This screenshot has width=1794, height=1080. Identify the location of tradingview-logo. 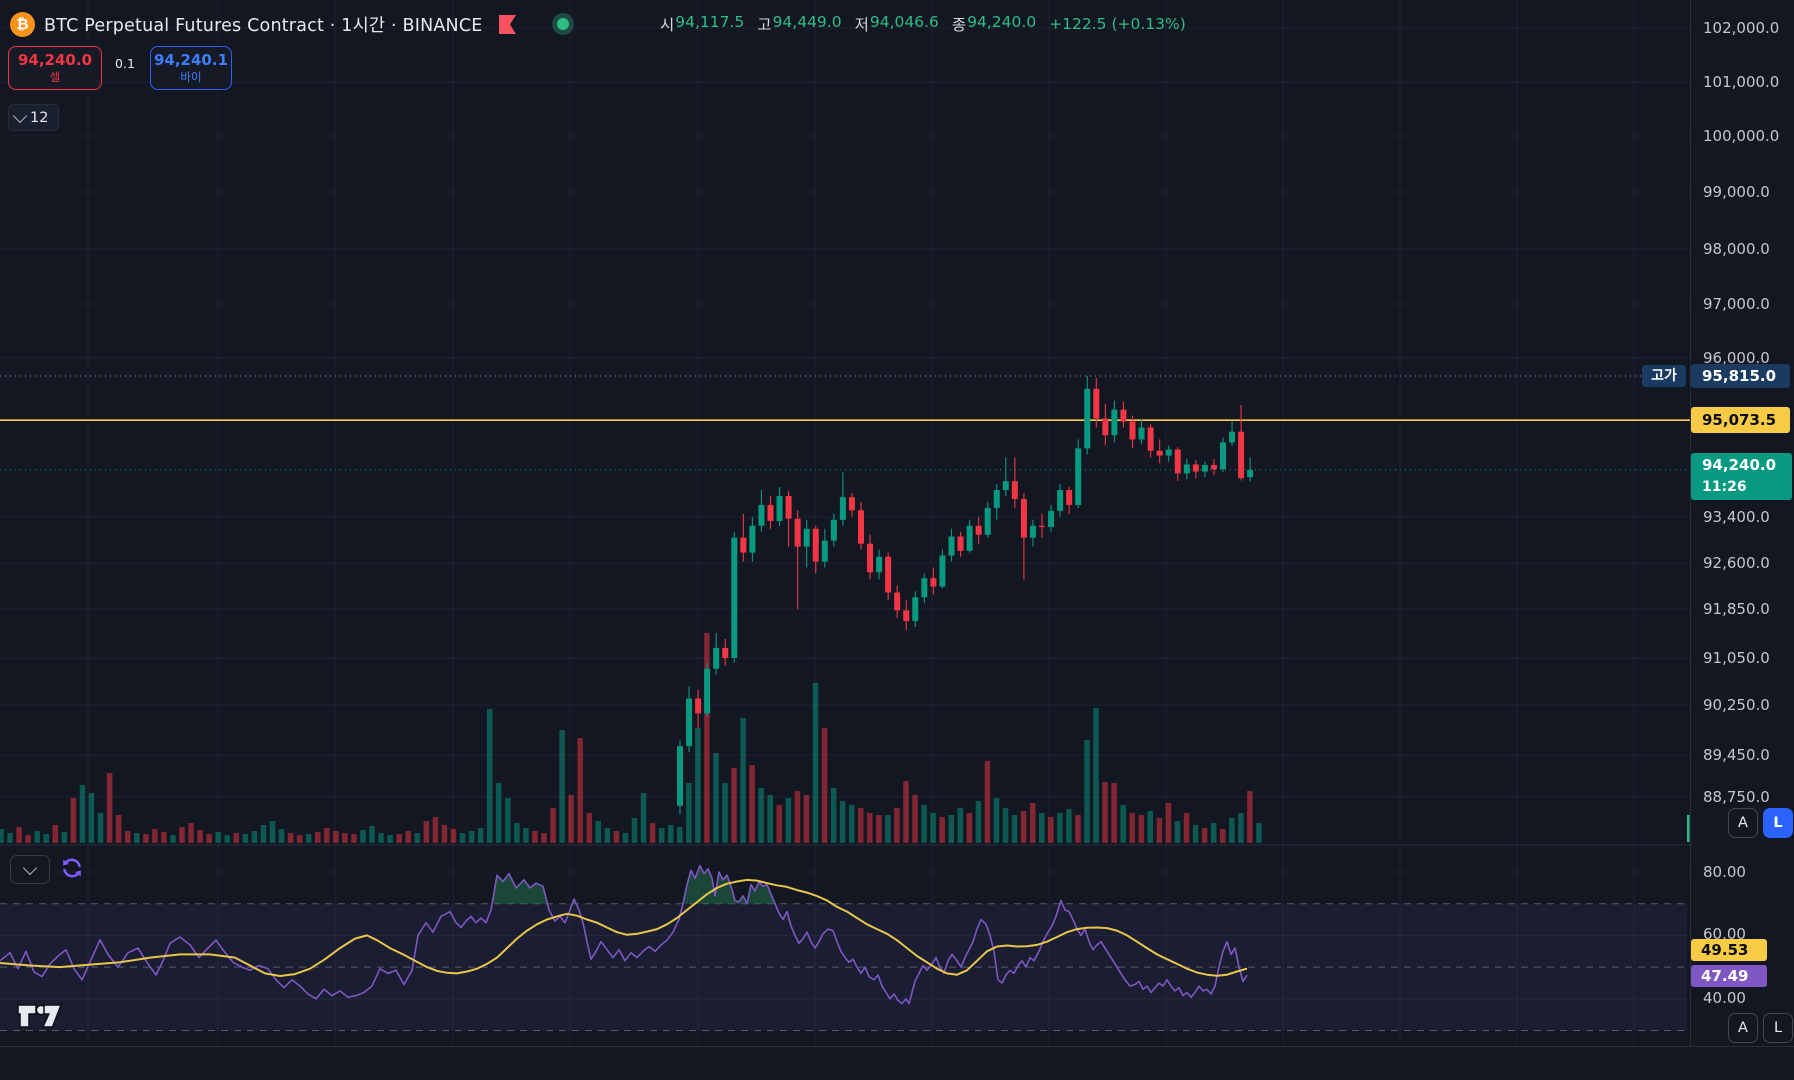
(40, 1015).